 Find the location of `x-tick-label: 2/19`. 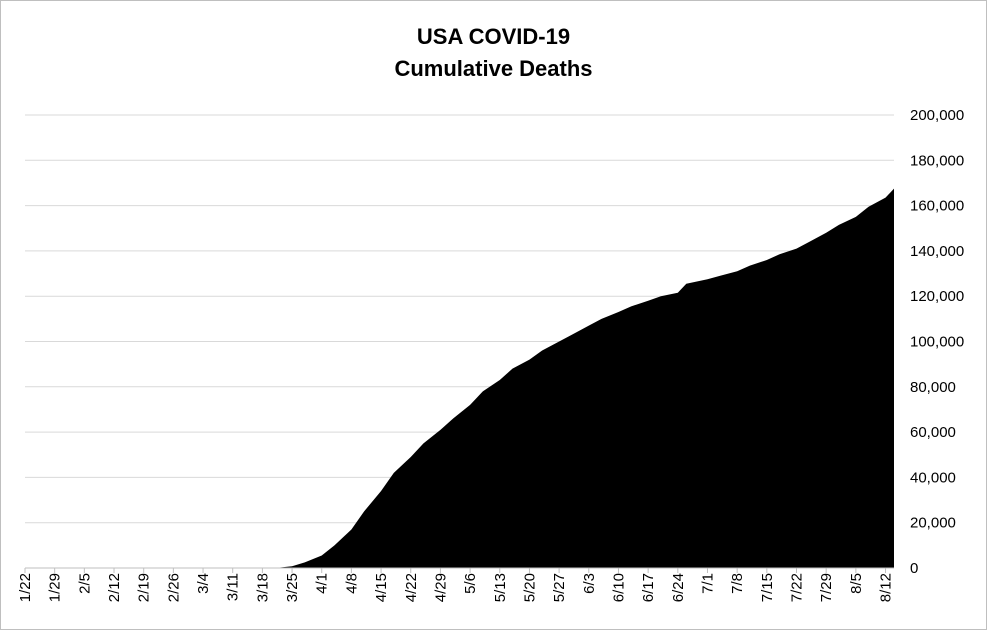

x-tick-label: 2/19 is located at coordinates (144, 587).